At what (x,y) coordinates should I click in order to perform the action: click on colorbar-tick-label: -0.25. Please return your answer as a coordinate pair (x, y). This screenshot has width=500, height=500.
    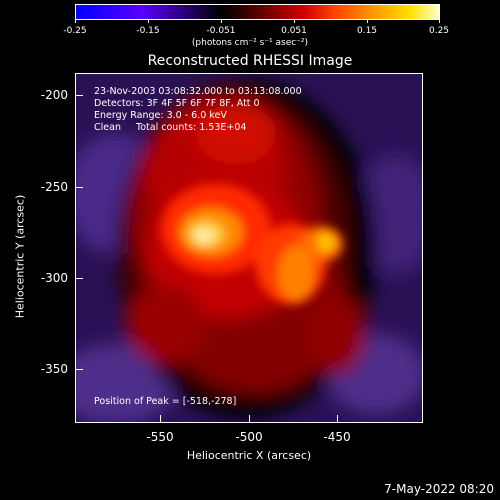
    Looking at the image, I should click on (75, 31).